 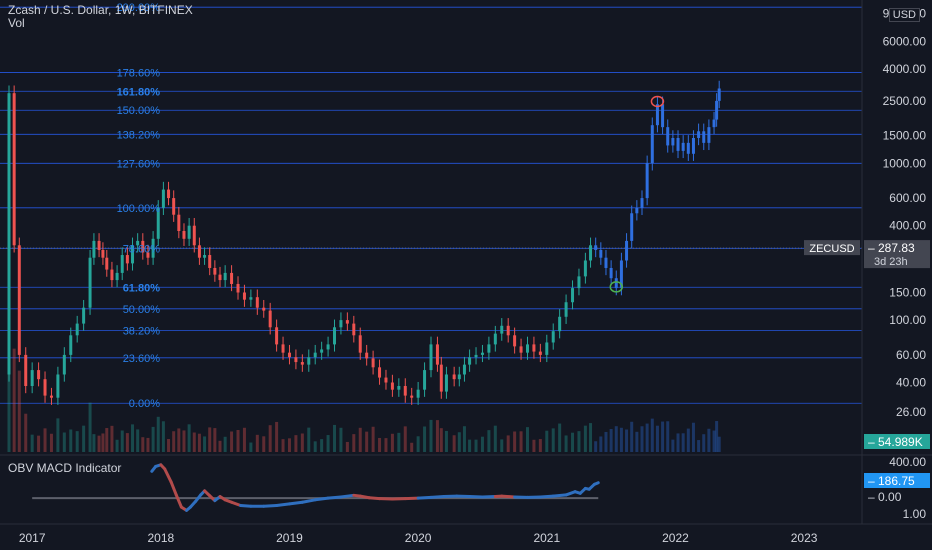 I want to click on price-tick-label: 26.00, so click(x=911, y=412).